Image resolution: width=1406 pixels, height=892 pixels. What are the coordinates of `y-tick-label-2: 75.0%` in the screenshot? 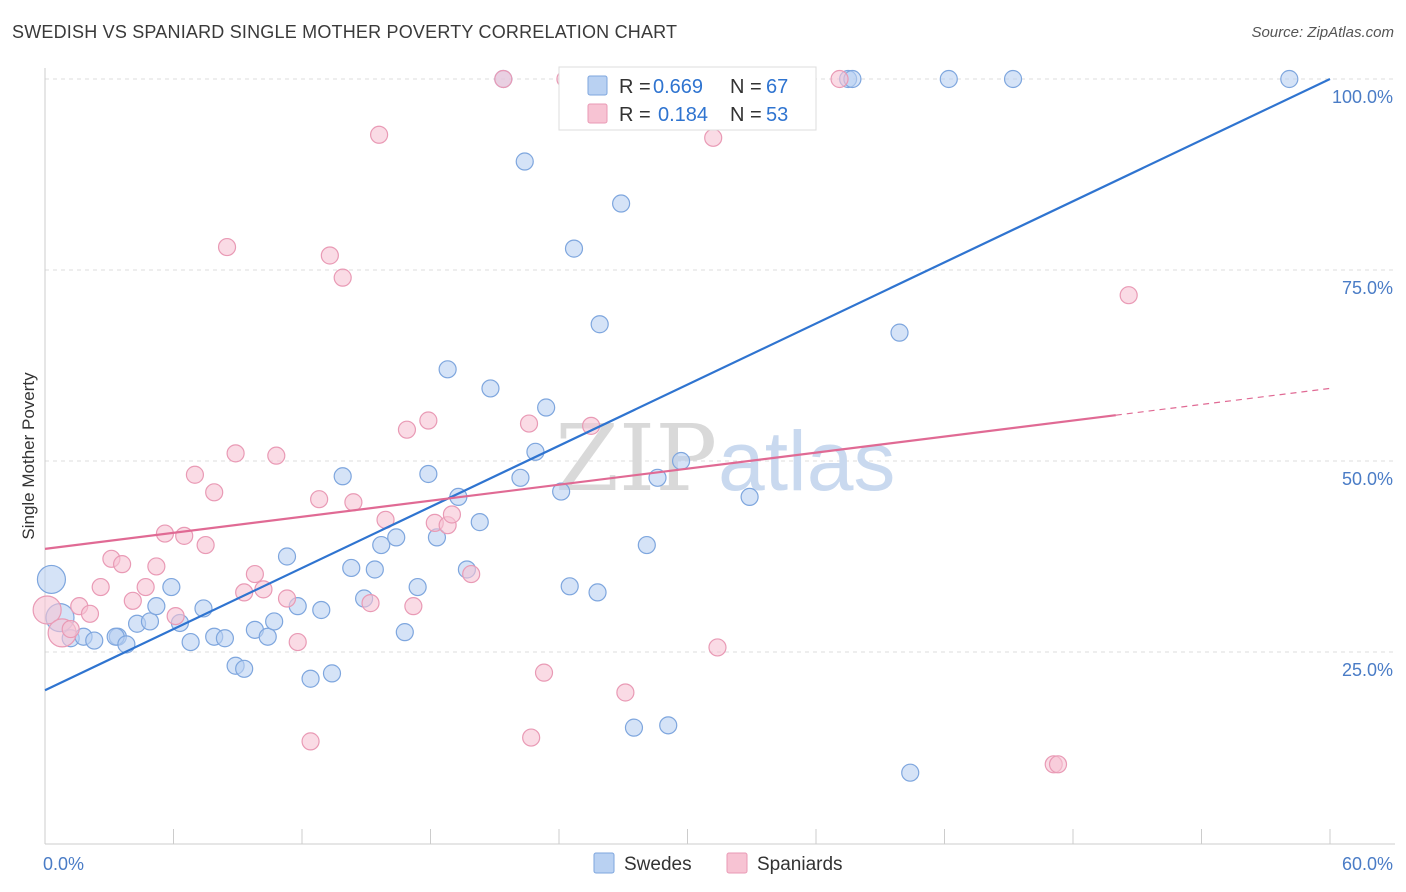 It's located at (1367, 288).